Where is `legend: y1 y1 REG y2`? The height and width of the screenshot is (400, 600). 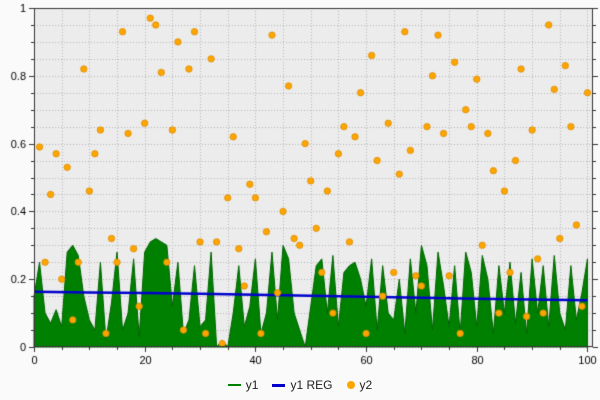 legend: y1 y1 REG y2 is located at coordinates (300, 385).